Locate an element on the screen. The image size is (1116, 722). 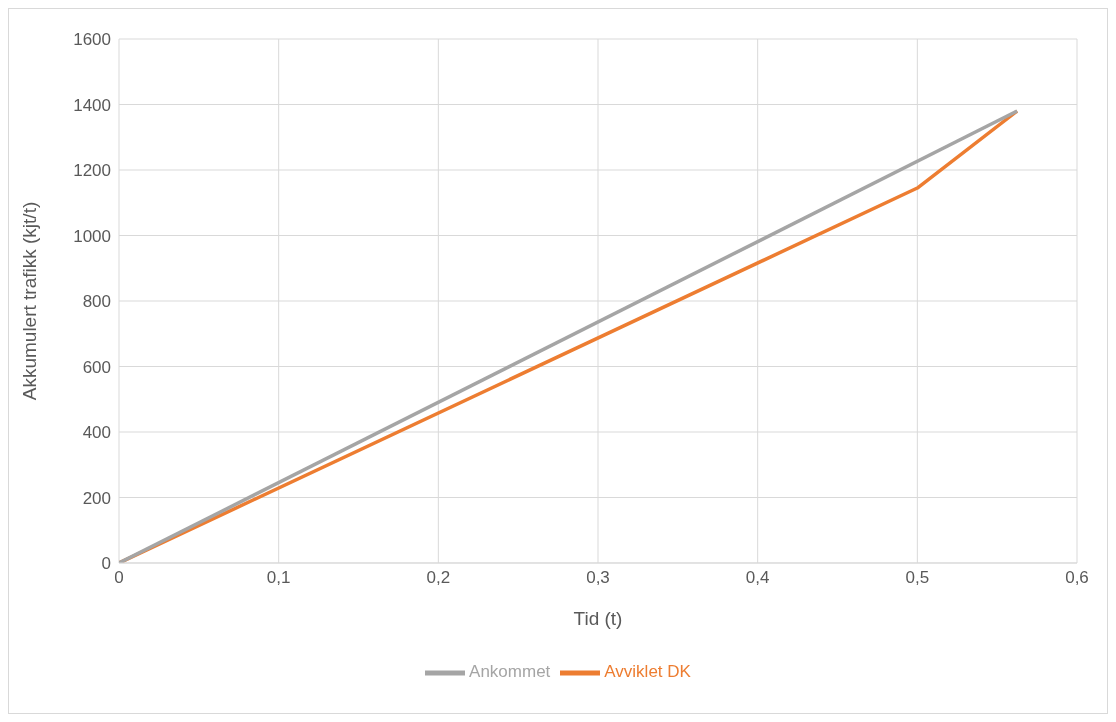
y-tick-label: 400 is located at coordinates (96, 433).